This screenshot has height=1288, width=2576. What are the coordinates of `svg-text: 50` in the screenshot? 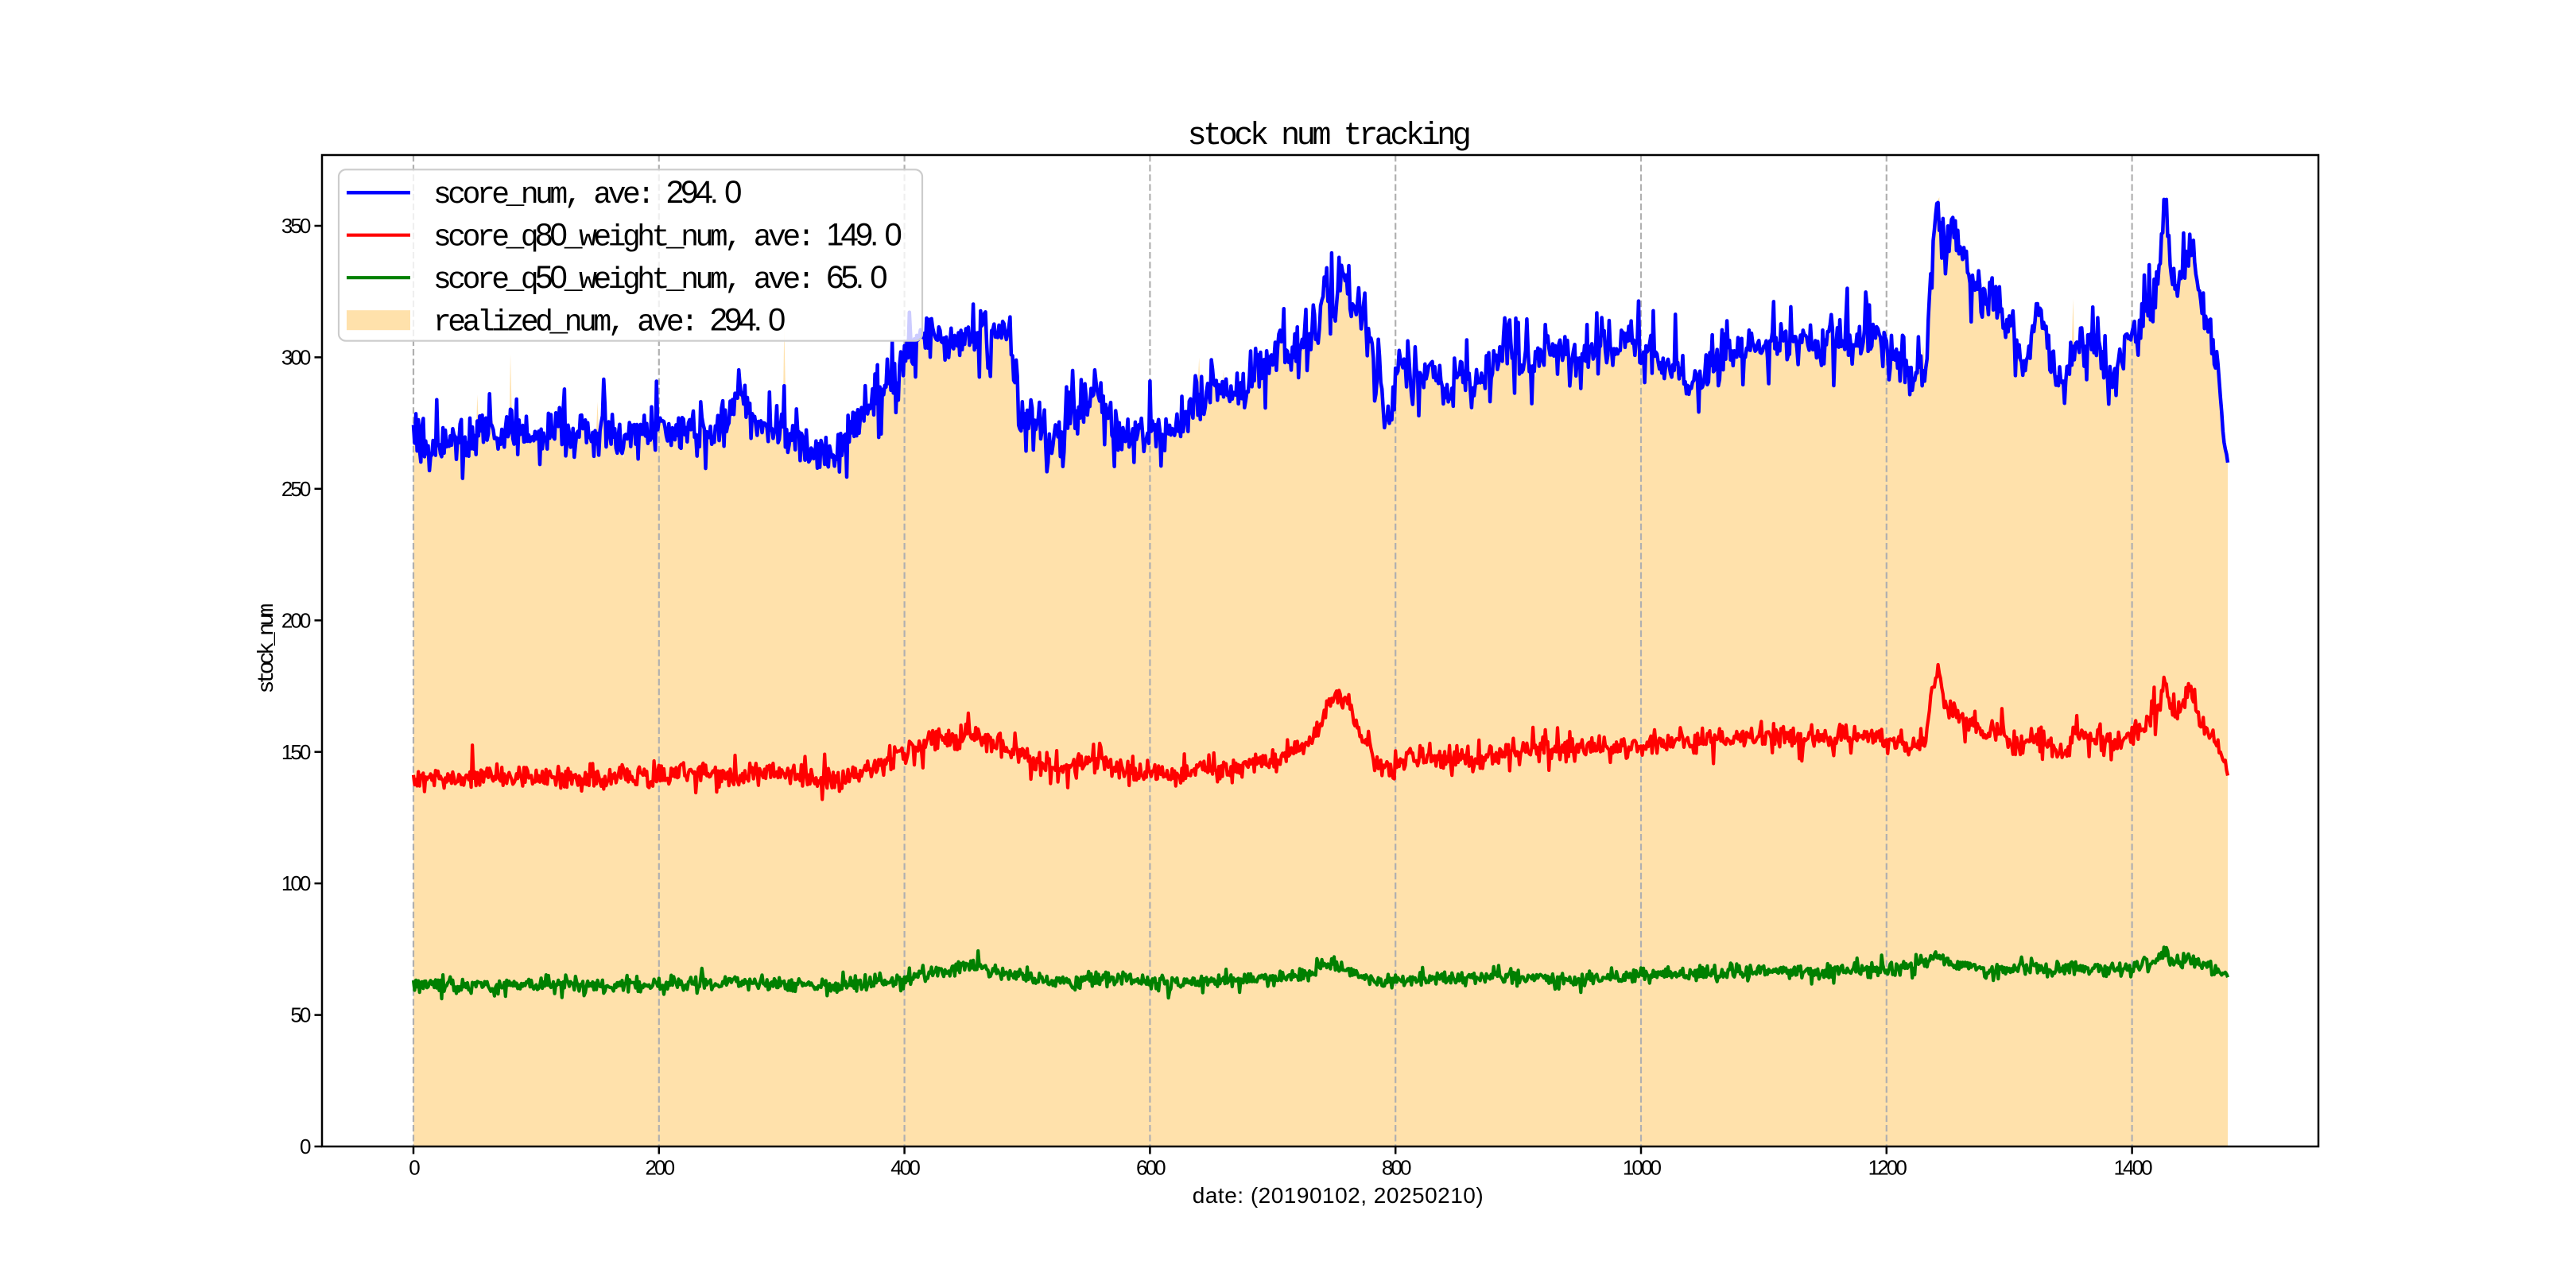 It's located at (301, 1015).